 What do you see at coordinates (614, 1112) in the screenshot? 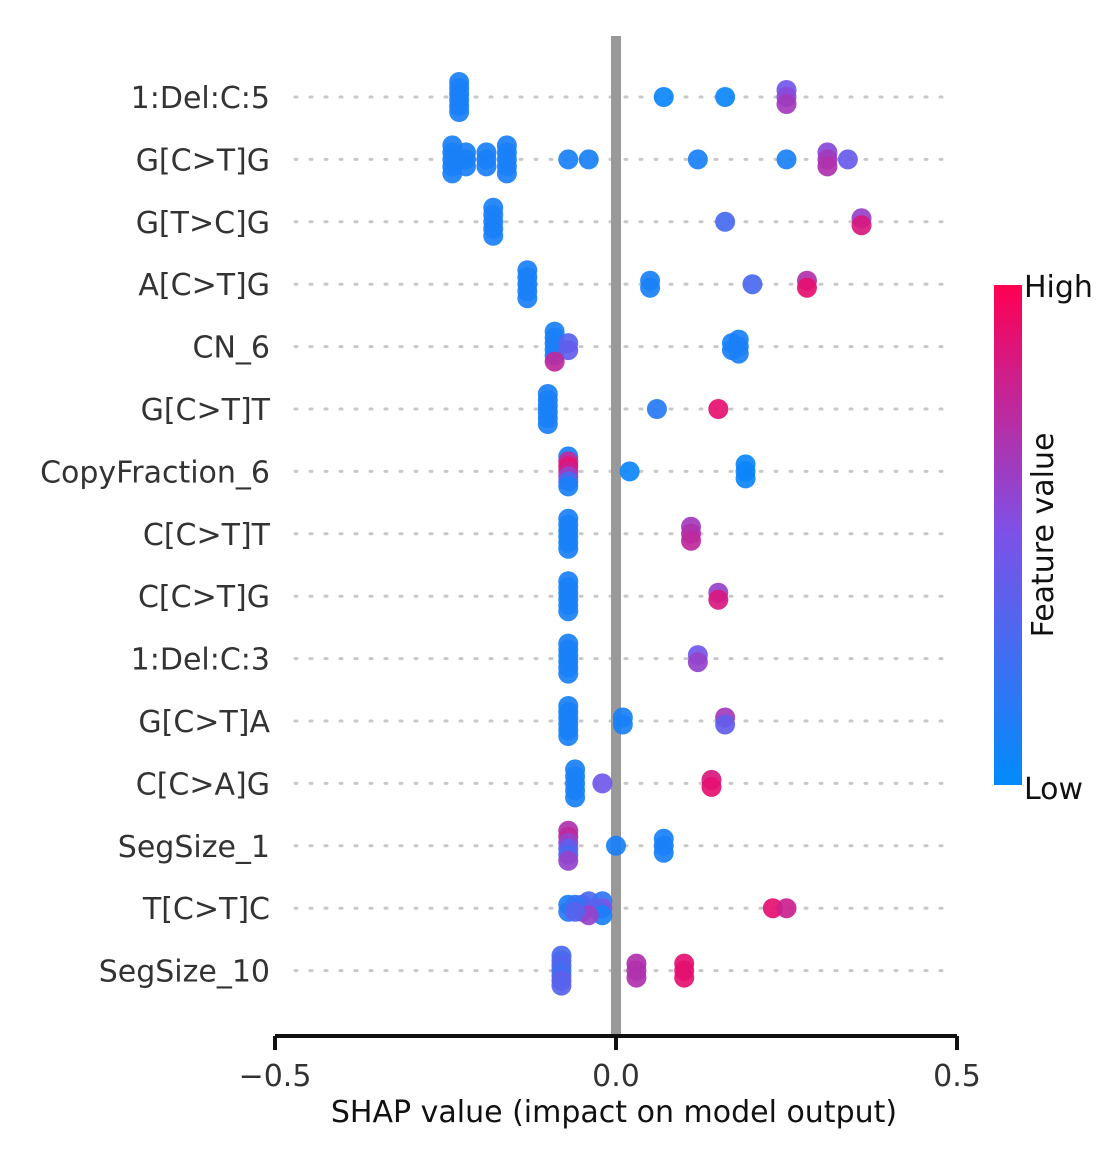
I see `x-axis-title: SHAP value (impact on model output)` at bounding box center [614, 1112].